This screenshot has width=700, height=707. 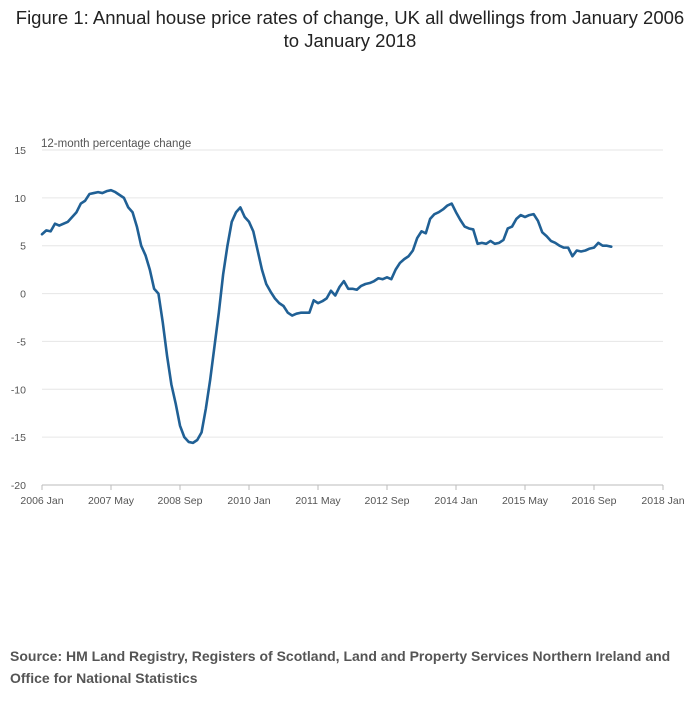 What do you see at coordinates (23, 247) in the screenshot?
I see `y-tick-label: 5` at bounding box center [23, 247].